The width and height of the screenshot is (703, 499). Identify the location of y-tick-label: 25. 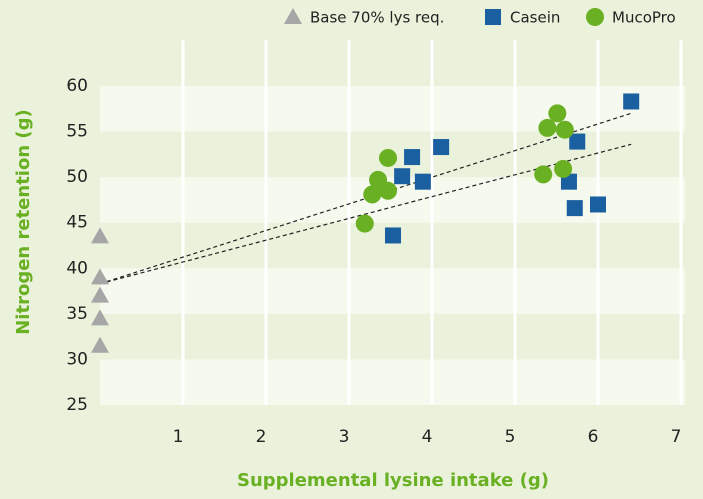
(77, 405).